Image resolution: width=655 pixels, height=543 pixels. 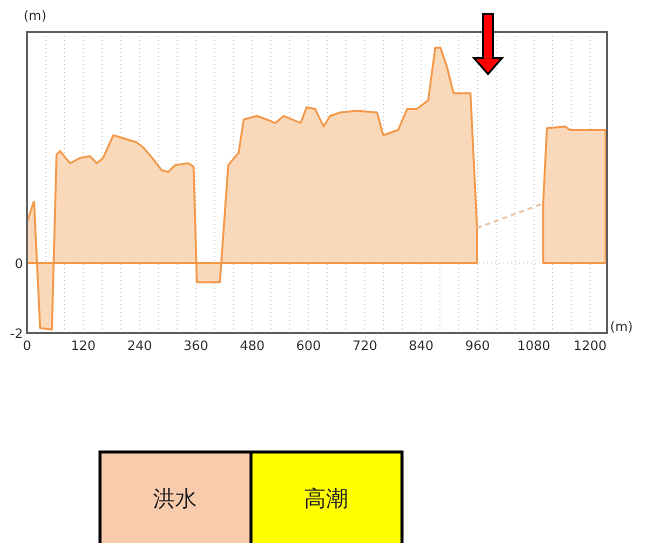 What do you see at coordinates (308, 346) in the screenshot?
I see `x-tick-label: 600` at bounding box center [308, 346].